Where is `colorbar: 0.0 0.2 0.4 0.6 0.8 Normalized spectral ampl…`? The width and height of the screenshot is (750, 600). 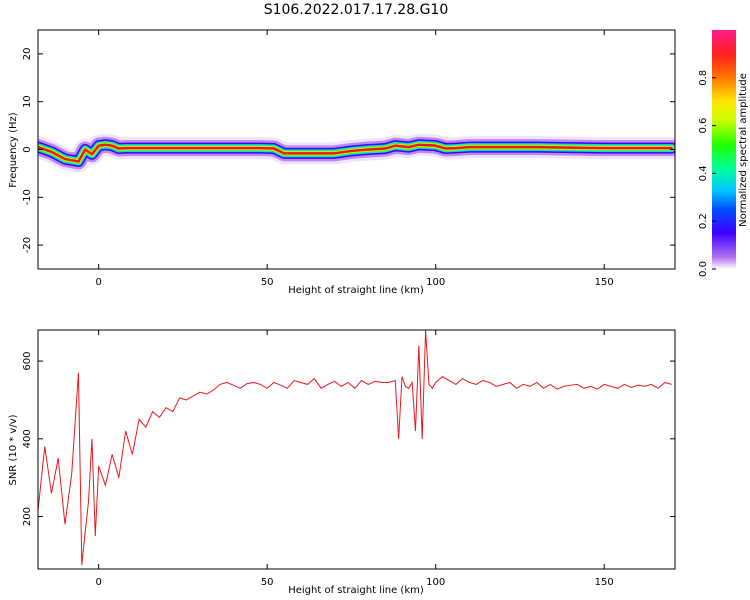 colorbar: 0.0 0.2 0.4 0.6 0.8 Normalized spectral ampl… is located at coordinates (723, 153).